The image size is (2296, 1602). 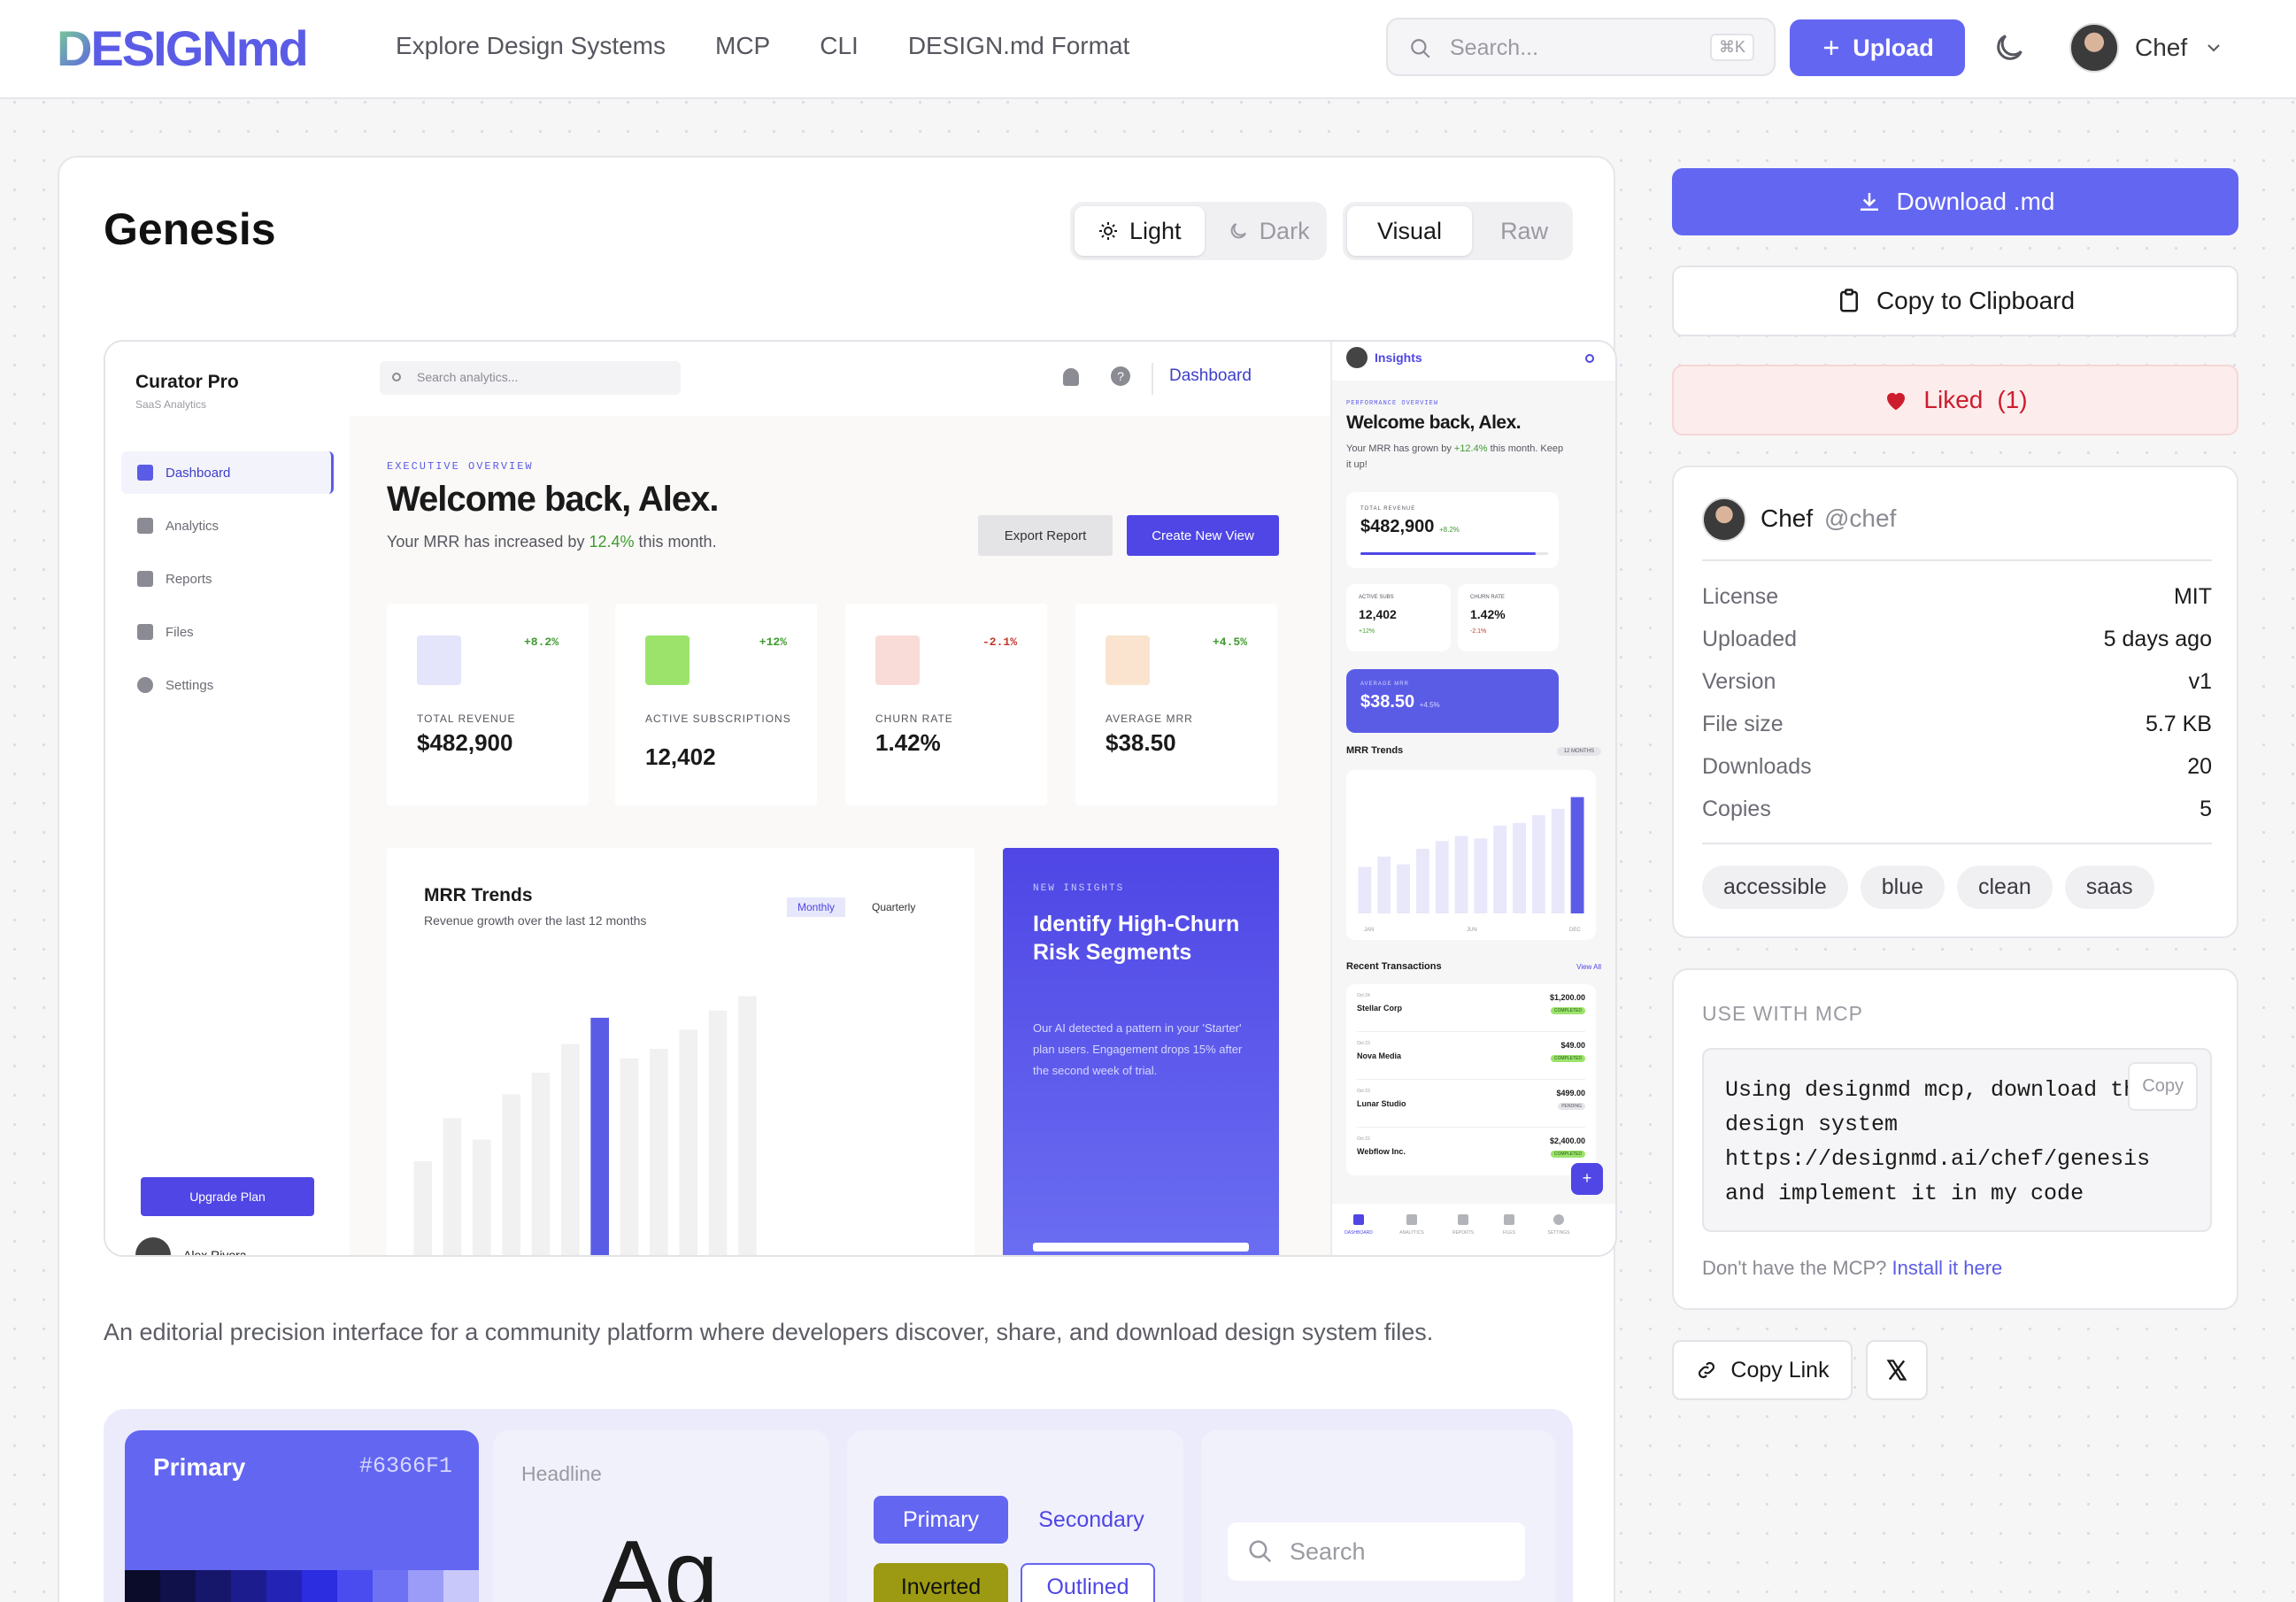 What do you see at coordinates (1411, 1225) in the screenshot?
I see `mobile-tab-analytics: ANALYTICS` at bounding box center [1411, 1225].